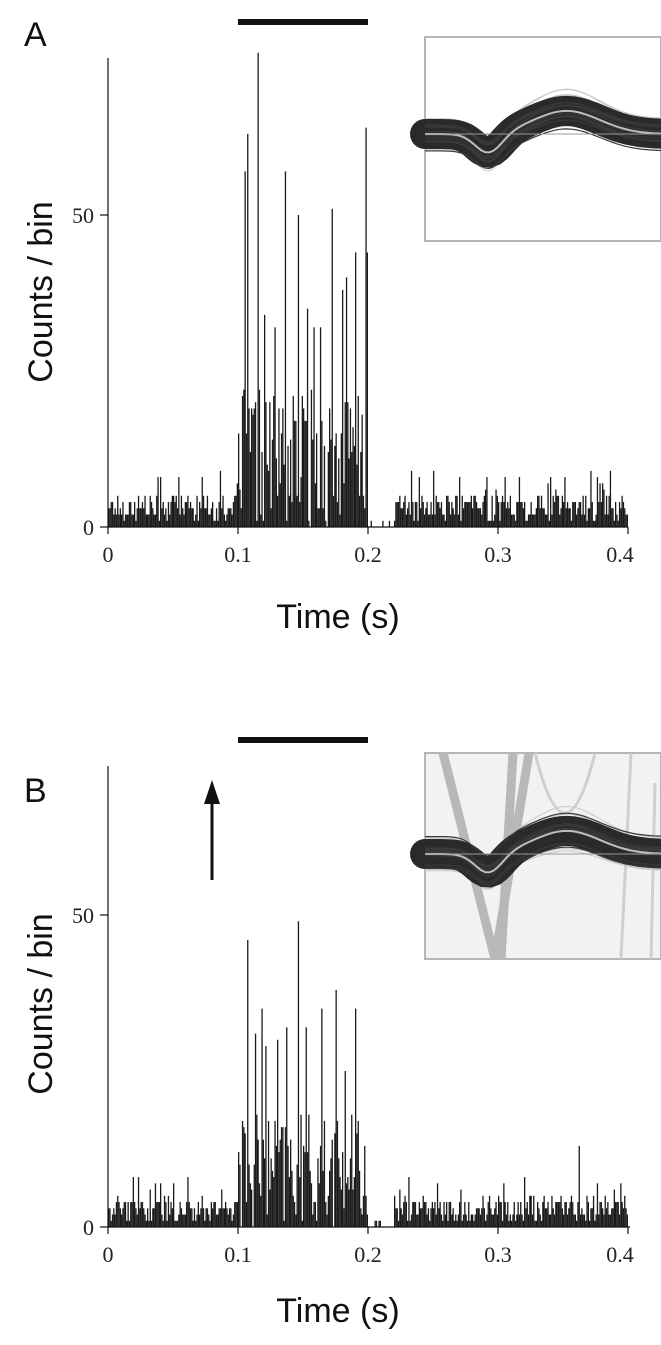 The height and width of the screenshot is (1345, 661). What do you see at coordinates (498, 554) in the screenshot?
I see `x-tick-label-0-3: 0.3` at bounding box center [498, 554].